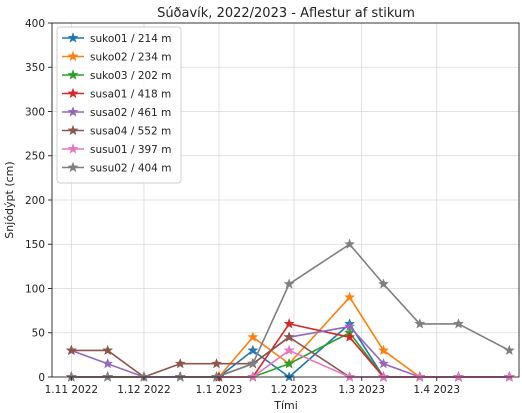 The height and width of the screenshot is (413, 522). Describe the element at coordinates (130, 39) in the screenshot. I see `legend-label: suko01 / 214 m` at that location.